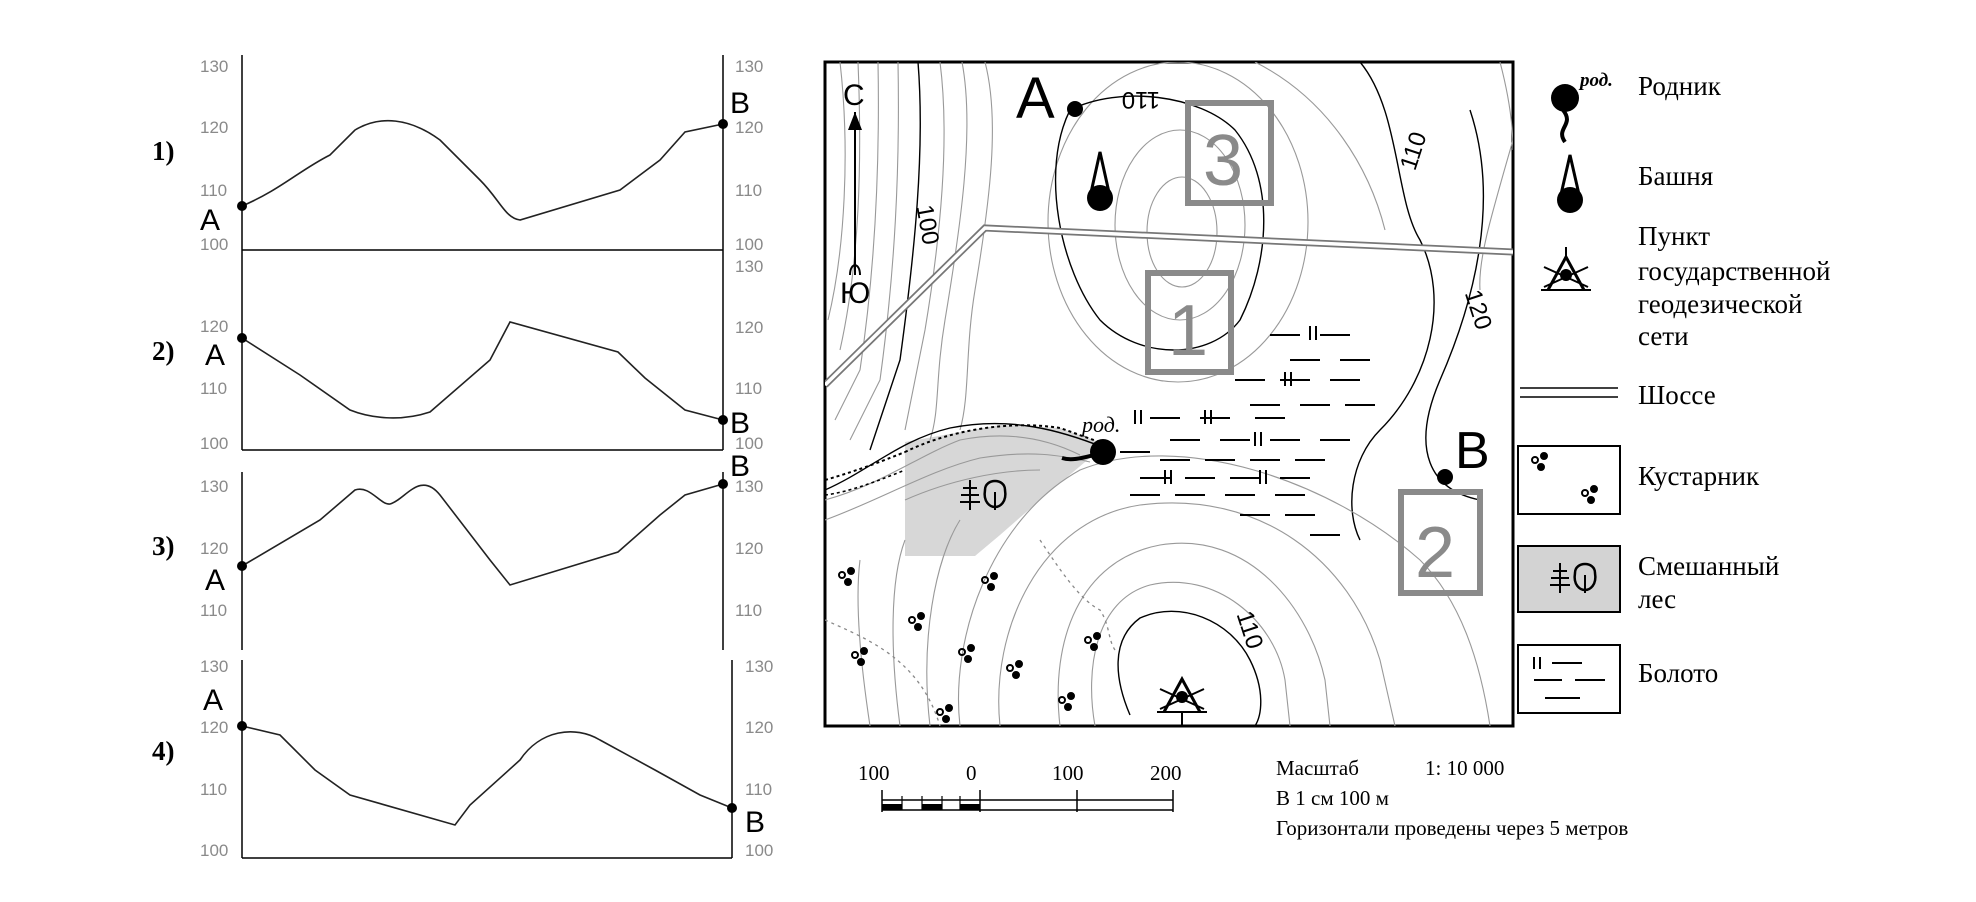  What do you see at coordinates (1618, 395) in the screenshot?
I see `legend-item-highway: Шоссе` at bounding box center [1618, 395].